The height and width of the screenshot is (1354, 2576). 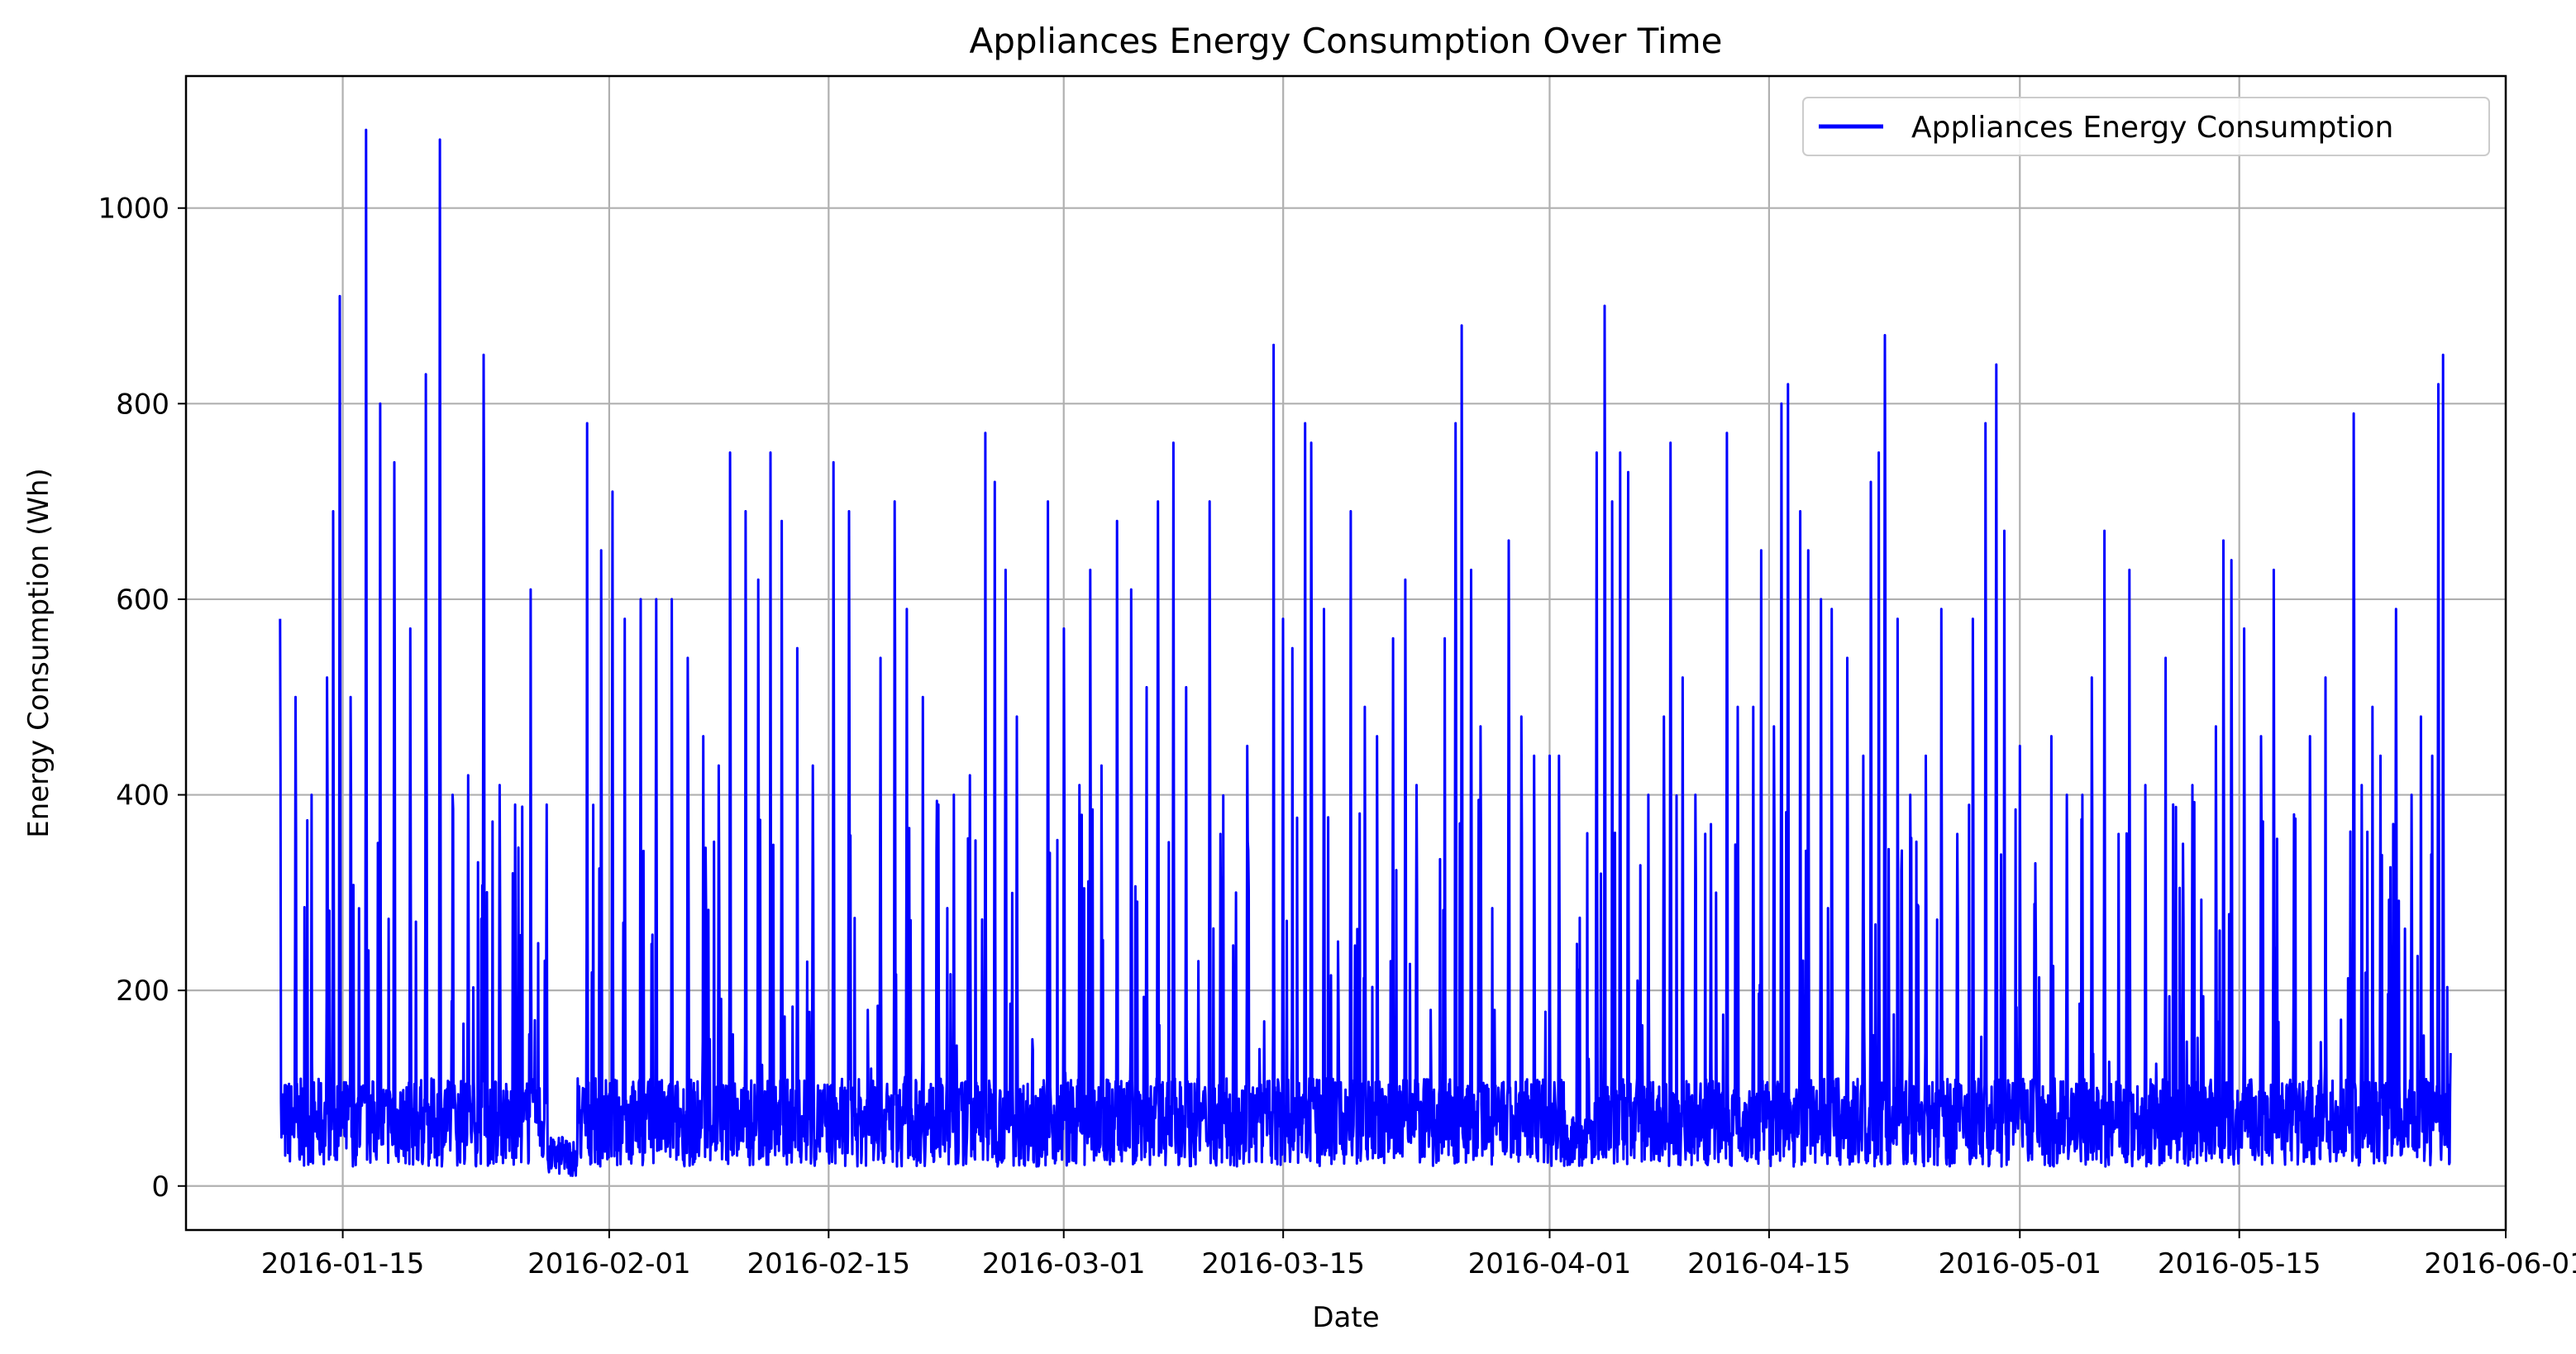 What do you see at coordinates (343, 1263) in the screenshot?
I see `x-tick-label: 2016-01-15` at bounding box center [343, 1263].